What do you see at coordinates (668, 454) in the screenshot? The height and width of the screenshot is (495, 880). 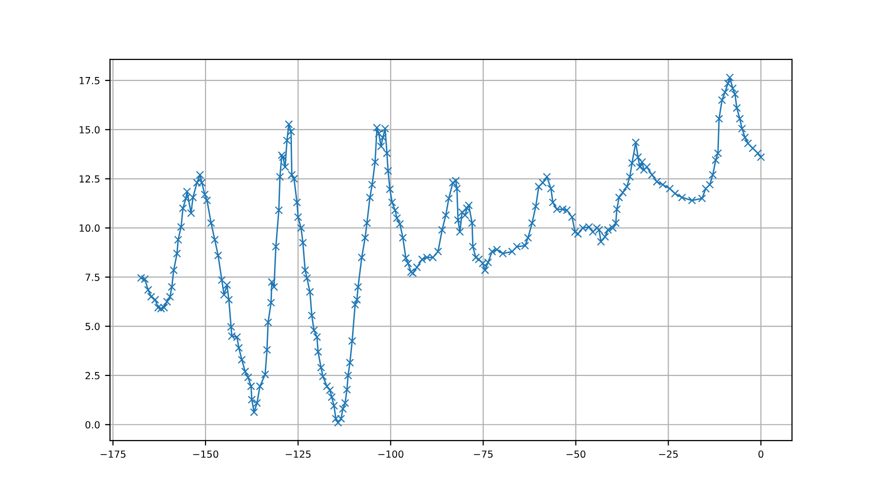 I see `x-tick-label: −25` at bounding box center [668, 454].